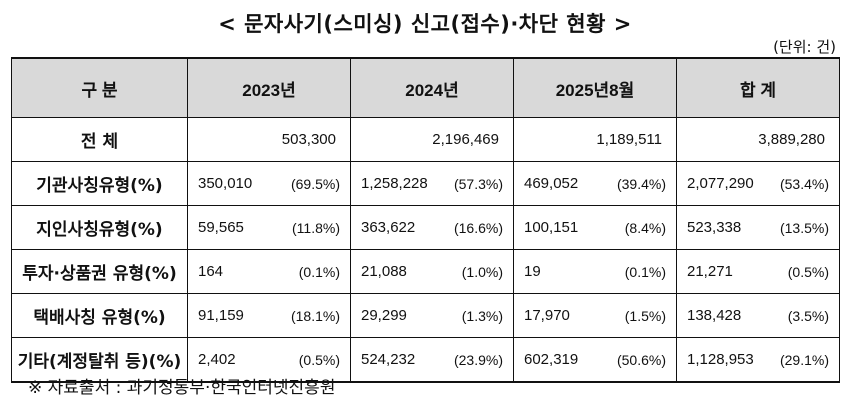  What do you see at coordinates (269, 360) in the screenshot?
I see `data-cell: 2,402 (0.5%)` at bounding box center [269, 360].